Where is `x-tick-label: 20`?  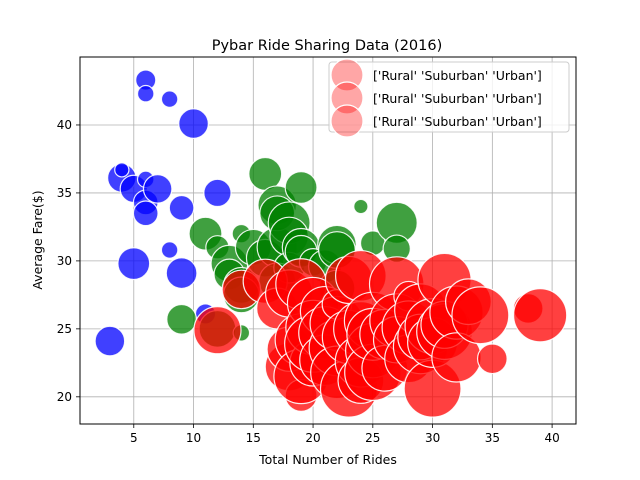
x-tick-label: 20 is located at coordinates (312, 438).